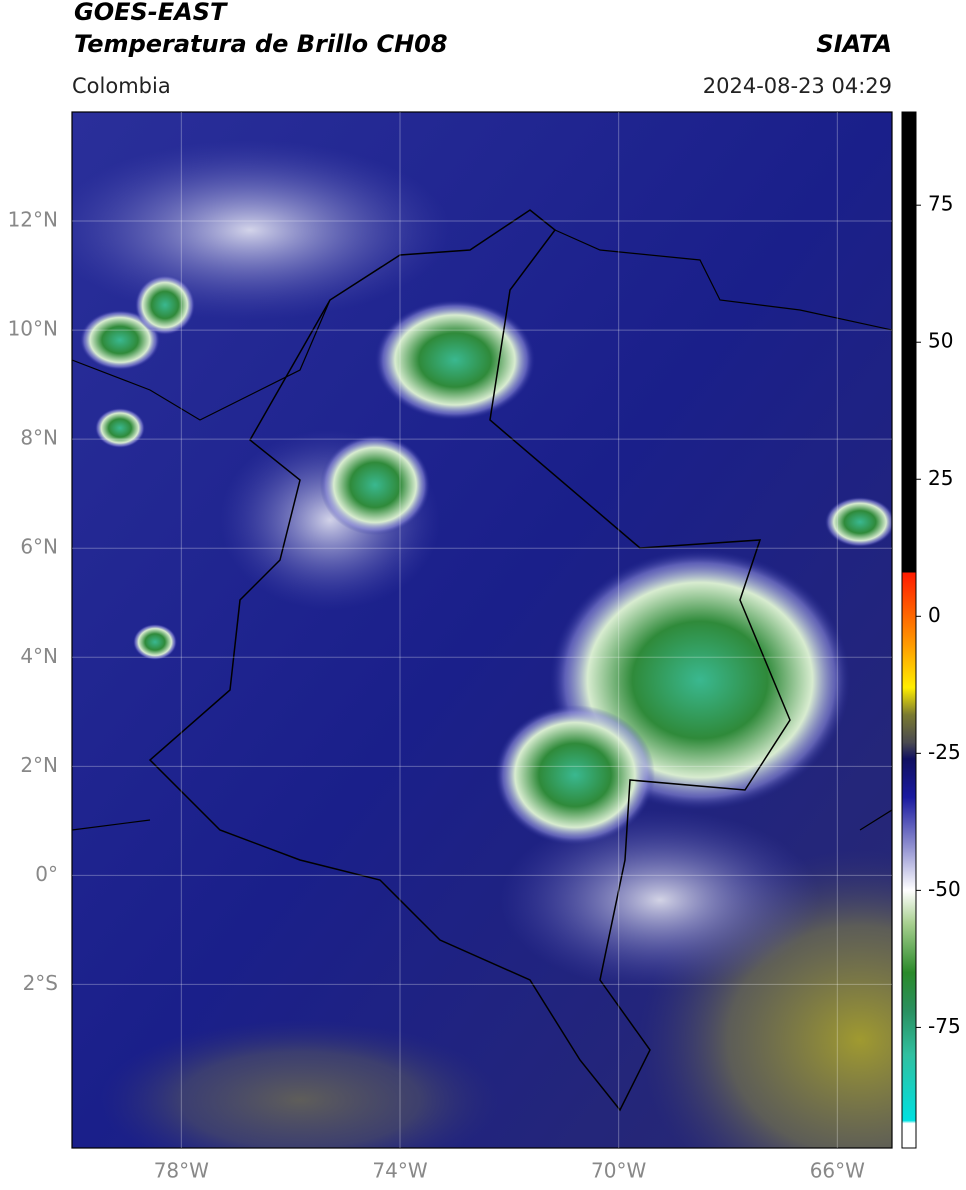 This screenshot has width=966, height=1190. What do you see at coordinates (261, 44) in the screenshot?
I see `subtitle: Temperatura de Brillo CH08` at bounding box center [261, 44].